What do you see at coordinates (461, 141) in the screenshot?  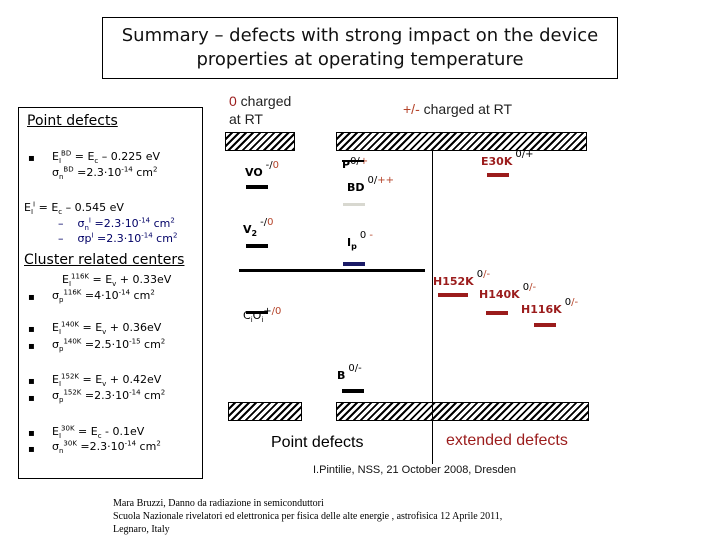 I see `conduction-band-charged` at bounding box center [461, 141].